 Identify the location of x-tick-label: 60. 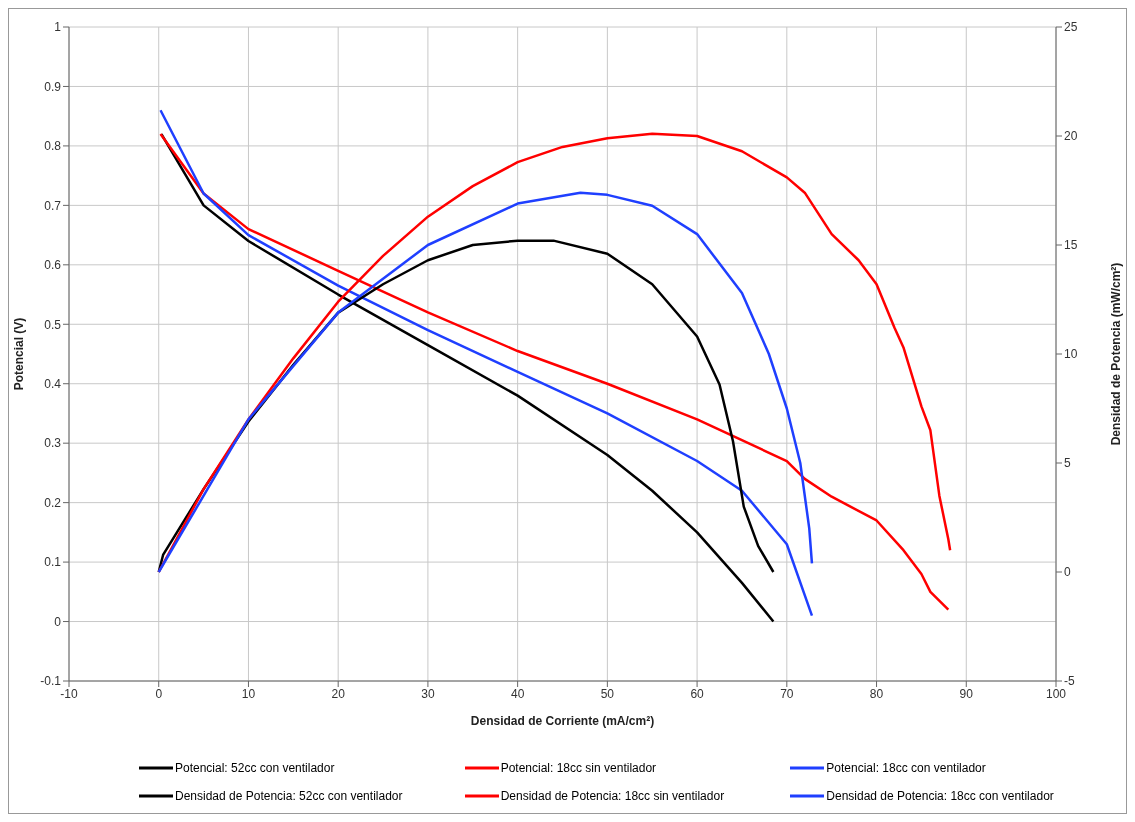
(697, 693).